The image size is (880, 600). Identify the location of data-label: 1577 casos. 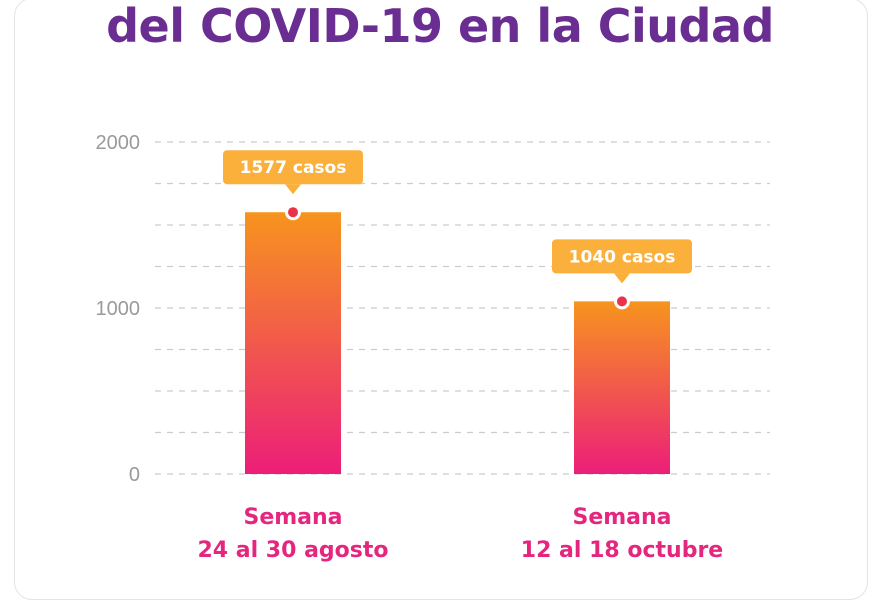
(293, 168).